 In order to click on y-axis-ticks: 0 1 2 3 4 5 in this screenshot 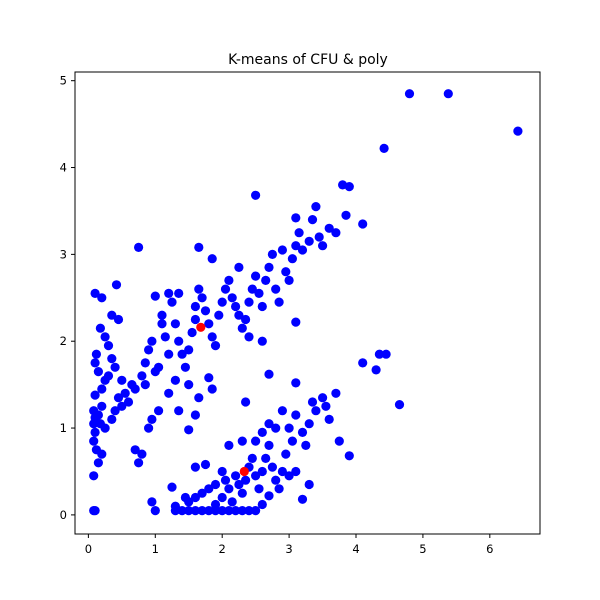, I will do `click(67, 298)`.